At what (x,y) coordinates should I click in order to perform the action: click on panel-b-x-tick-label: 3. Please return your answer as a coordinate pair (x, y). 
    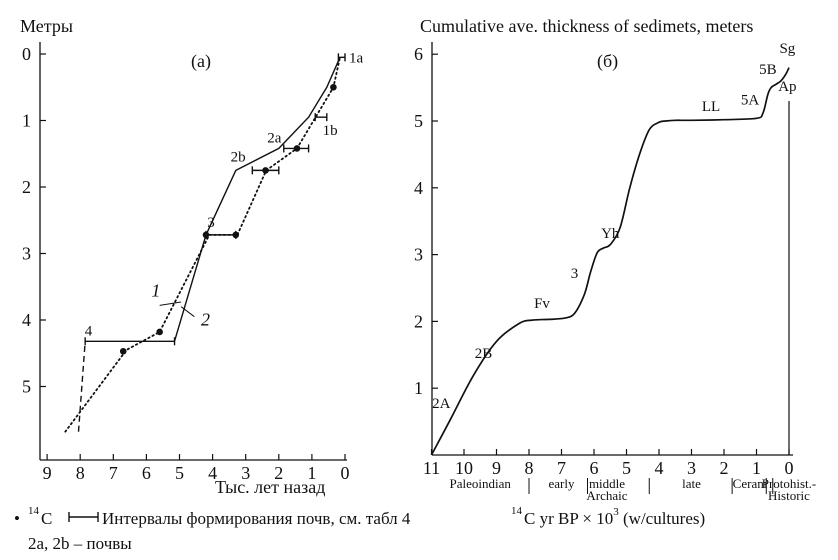
    Looking at the image, I should click on (691, 468).